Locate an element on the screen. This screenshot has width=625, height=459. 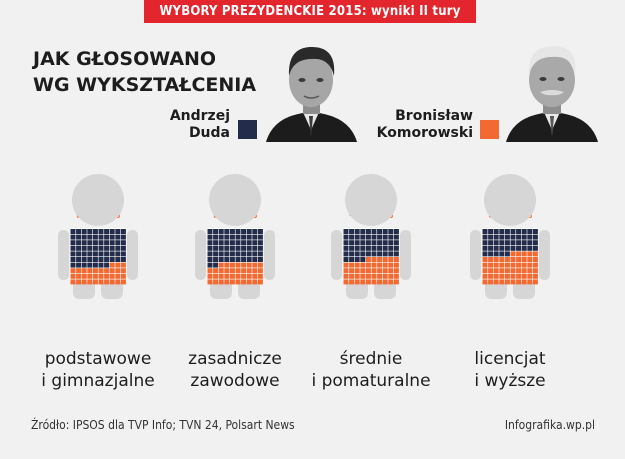
category-label-line: licencjat is located at coordinates (510, 359).